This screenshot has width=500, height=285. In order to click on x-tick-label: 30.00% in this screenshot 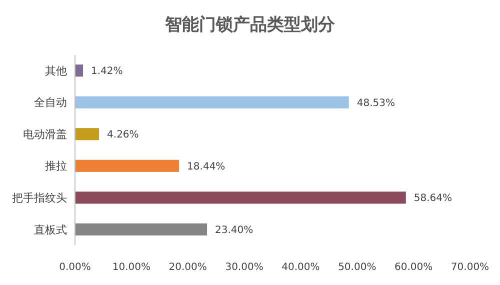, I will do `click(244, 267)`.